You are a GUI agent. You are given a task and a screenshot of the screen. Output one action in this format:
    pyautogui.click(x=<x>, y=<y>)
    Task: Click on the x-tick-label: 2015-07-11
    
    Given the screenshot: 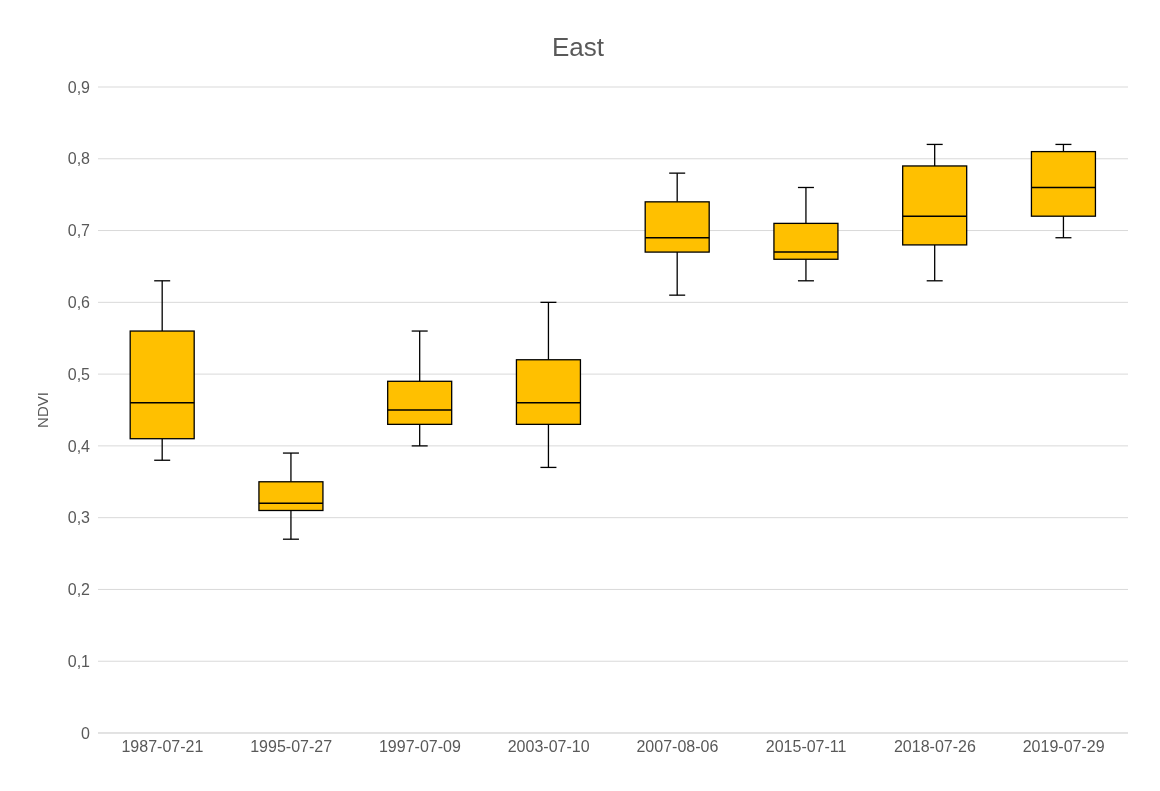 What is the action you would take?
    pyautogui.click(x=806, y=747)
    